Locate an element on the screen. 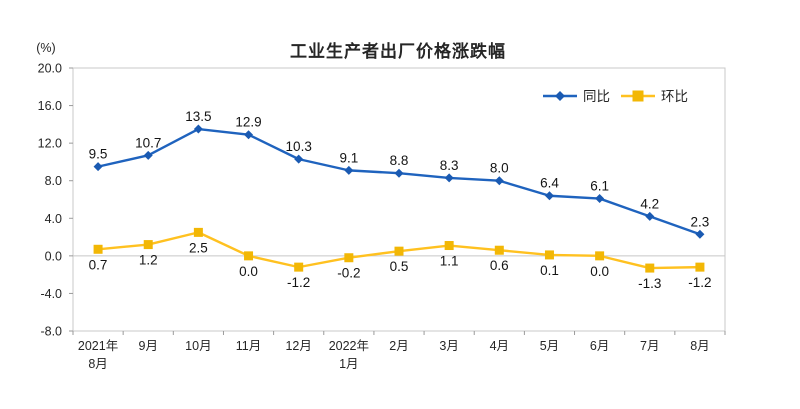  y-axis-tick-label: 20.0 is located at coordinates (50, 69).